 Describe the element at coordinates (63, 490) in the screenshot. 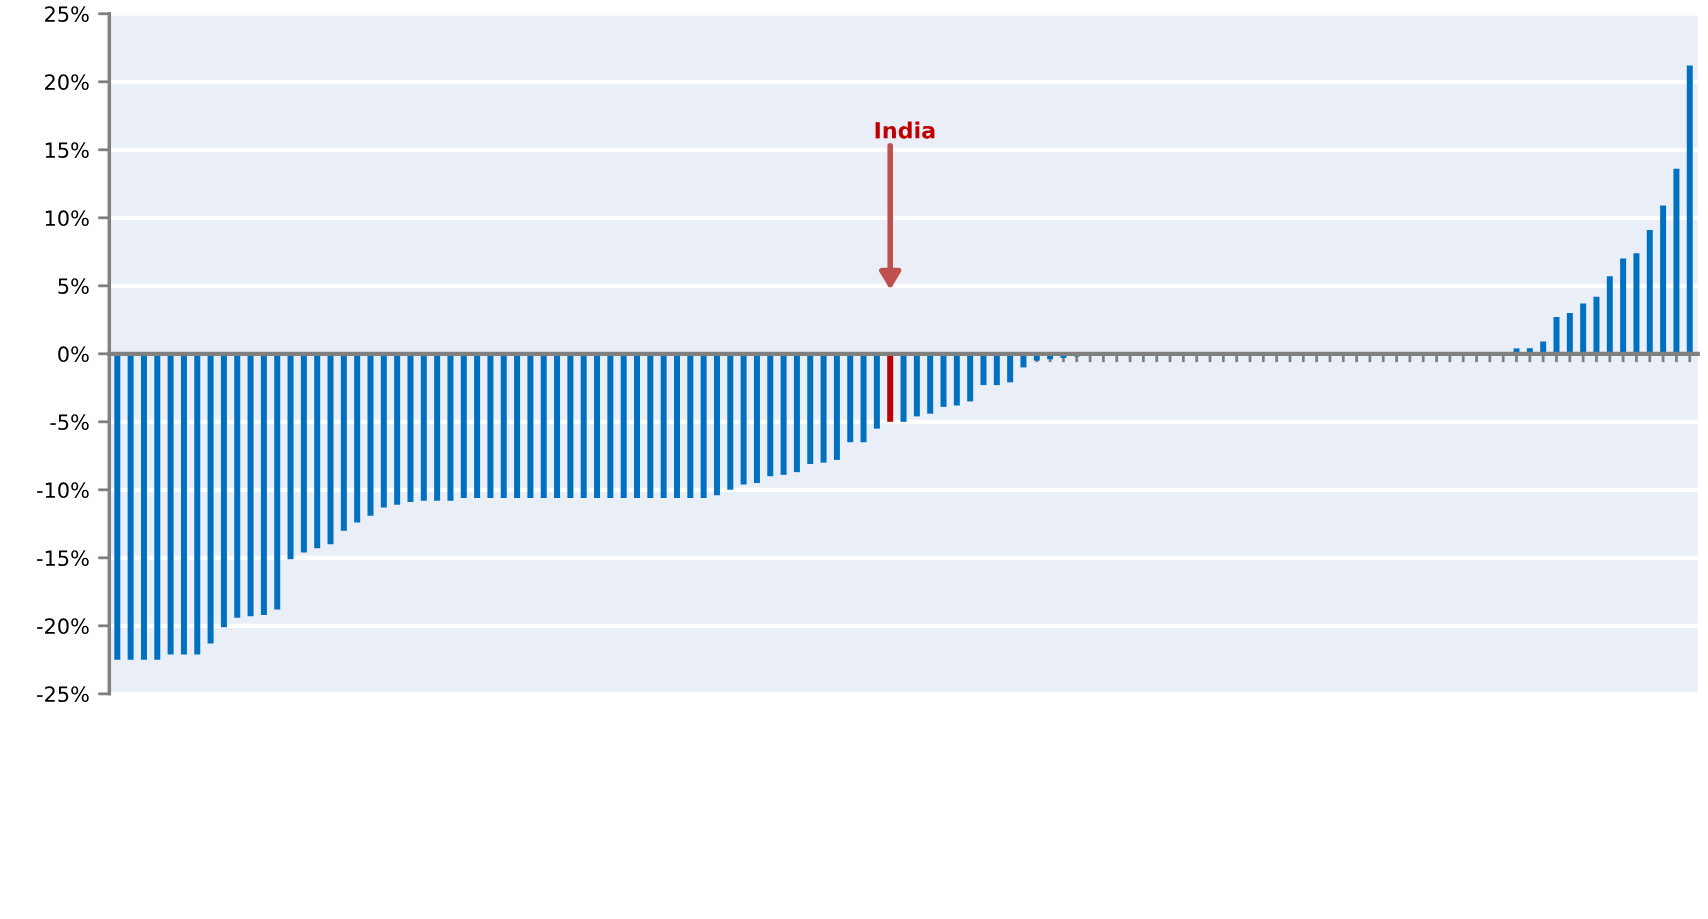

I see `y-tick-label: -10%` at that location.